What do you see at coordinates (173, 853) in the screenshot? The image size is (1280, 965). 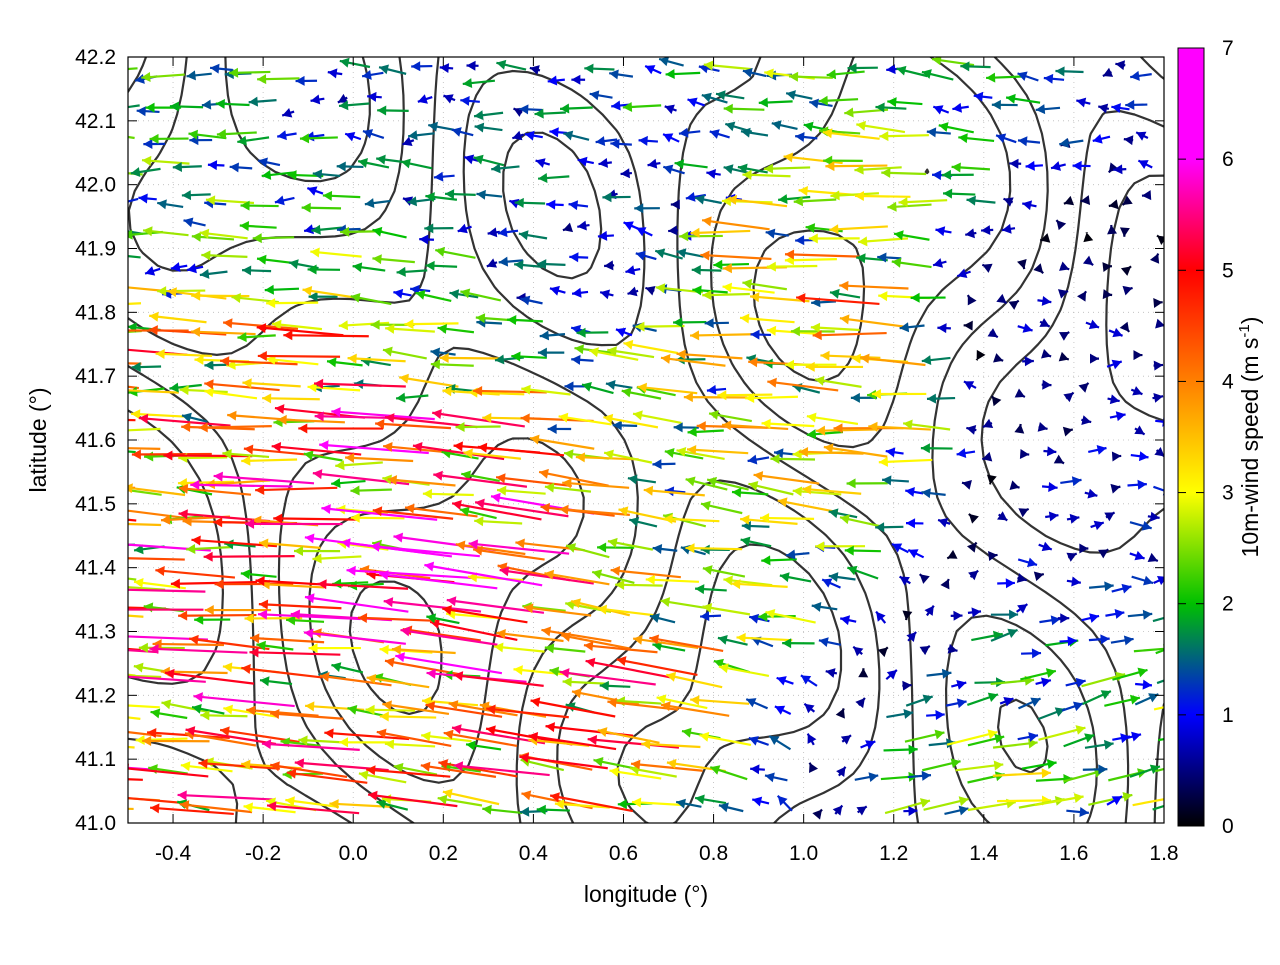 I see `x-tick-label: -0.4` at bounding box center [173, 853].